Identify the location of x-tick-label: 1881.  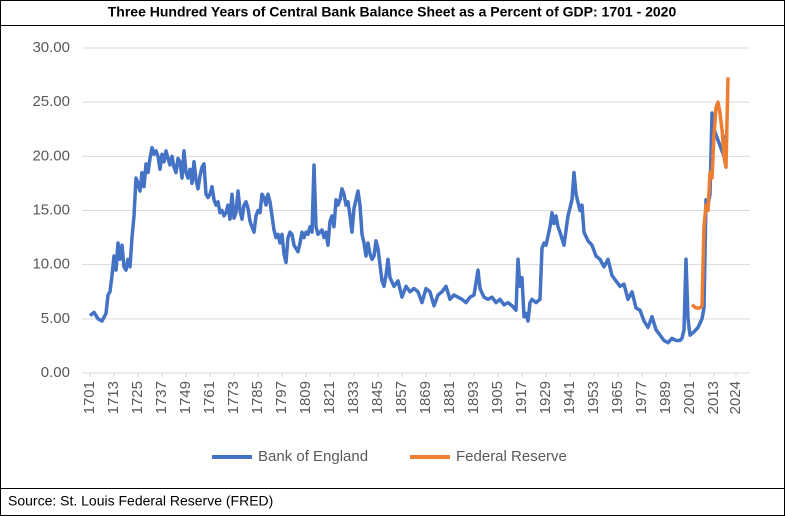
(449, 397).